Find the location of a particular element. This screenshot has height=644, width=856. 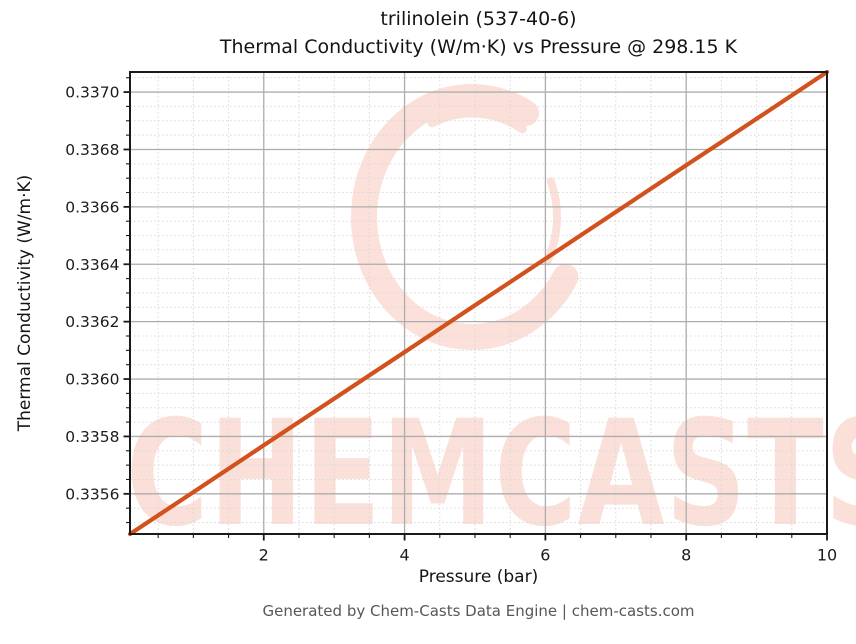

watermark-ring-flick-top is located at coordinates (477, 121).